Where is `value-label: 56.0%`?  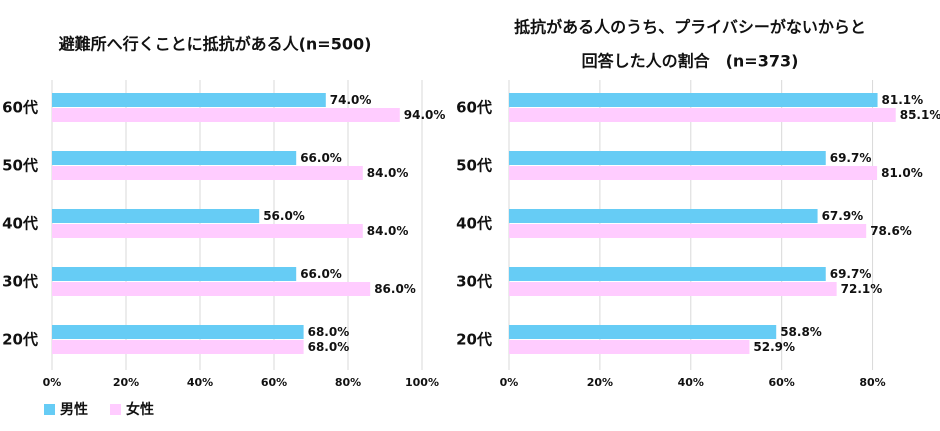 value-label: 56.0% is located at coordinates (284, 216).